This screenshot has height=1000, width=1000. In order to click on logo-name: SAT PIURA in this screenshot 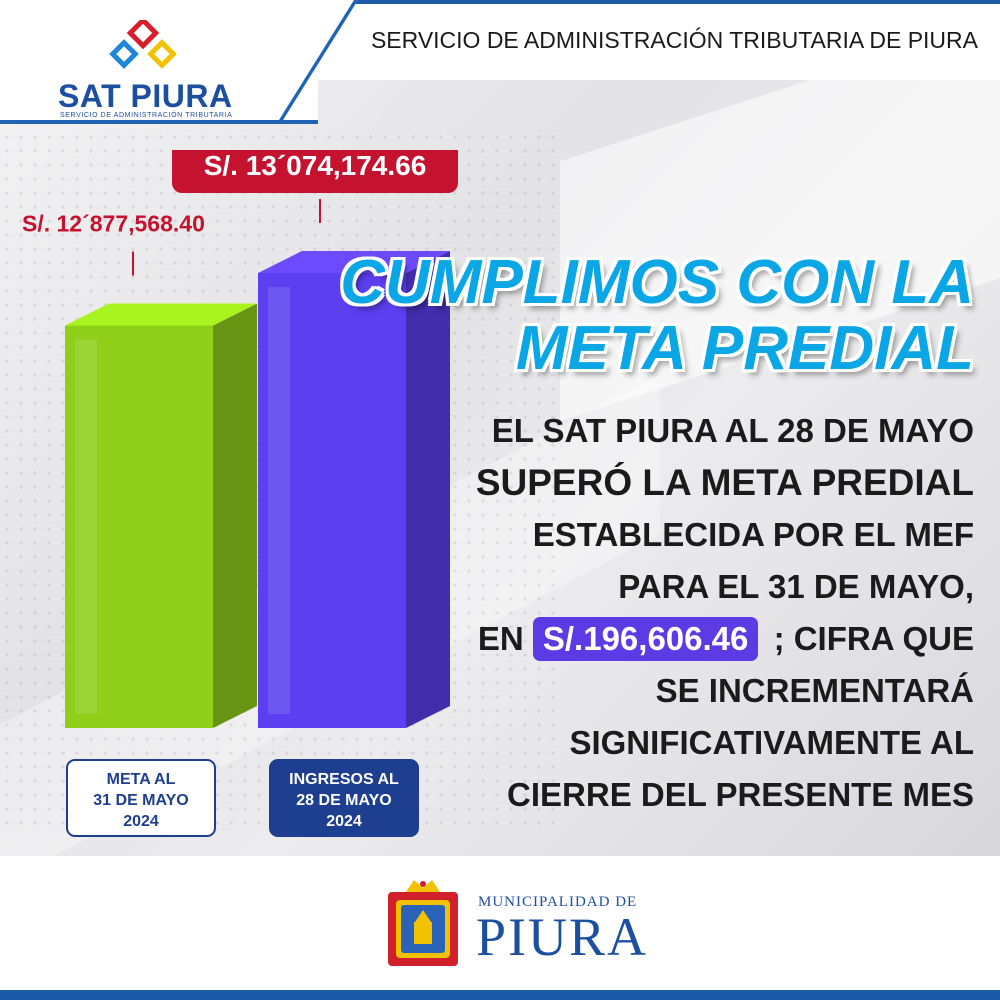, I will do `click(145, 96)`.